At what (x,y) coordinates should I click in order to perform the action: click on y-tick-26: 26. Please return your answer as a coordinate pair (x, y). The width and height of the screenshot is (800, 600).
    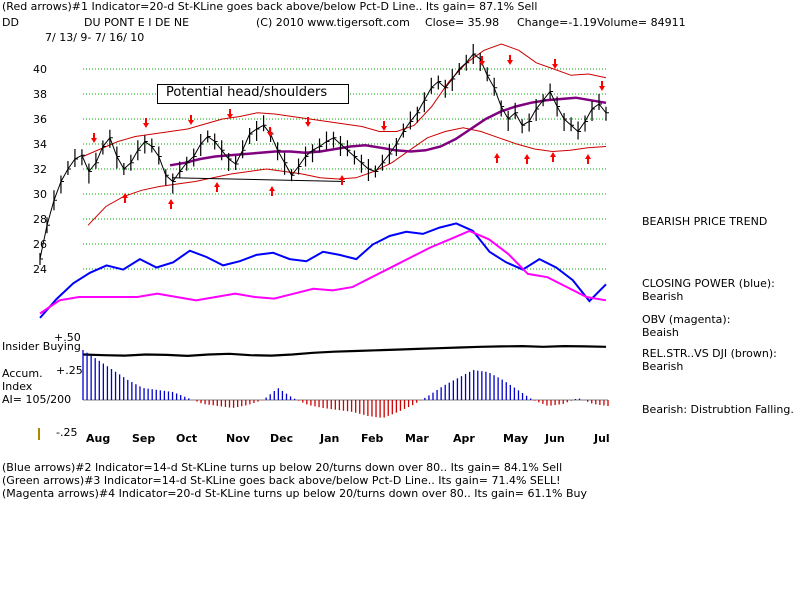
    Looking at the image, I should click on (40, 244).